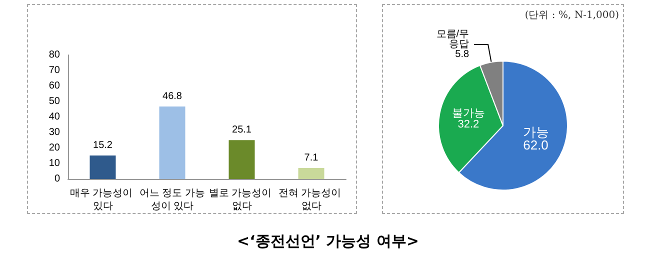 This screenshot has width=656, height=266. Describe the element at coordinates (54, 86) in the screenshot. I see `y-tick-label: 60` at that location.